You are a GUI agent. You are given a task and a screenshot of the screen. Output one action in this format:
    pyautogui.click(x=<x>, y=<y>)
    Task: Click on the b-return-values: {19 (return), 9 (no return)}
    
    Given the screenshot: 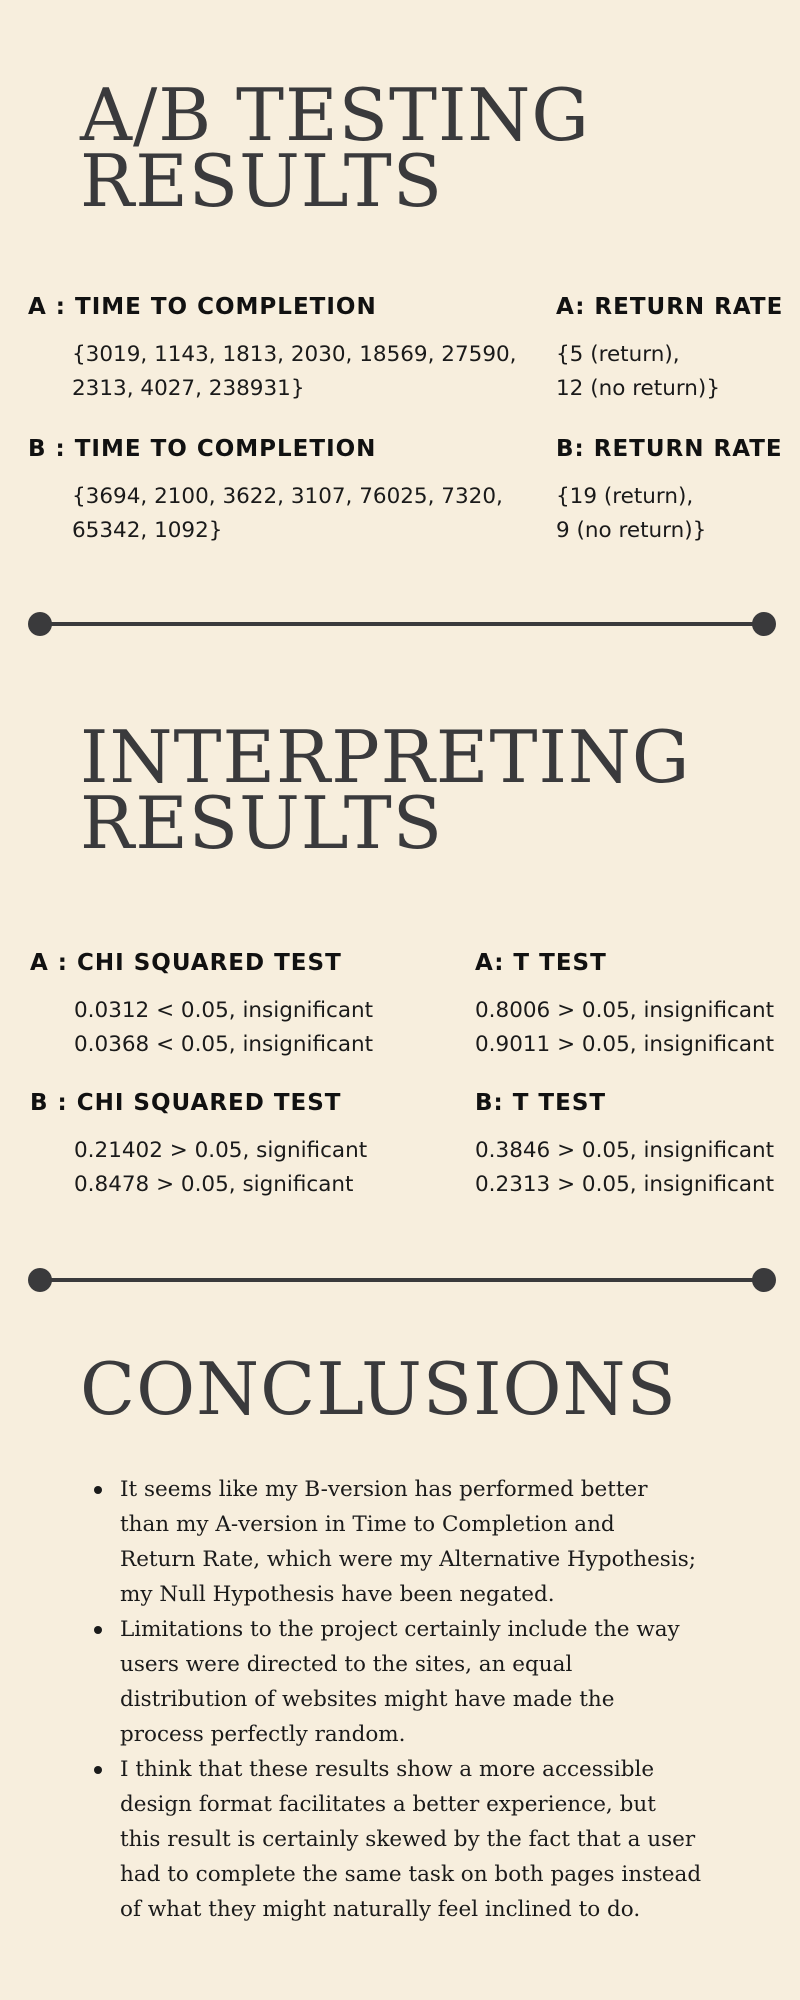 What is the action you would take?
    pyautogui.click(x=631, y=514)
    